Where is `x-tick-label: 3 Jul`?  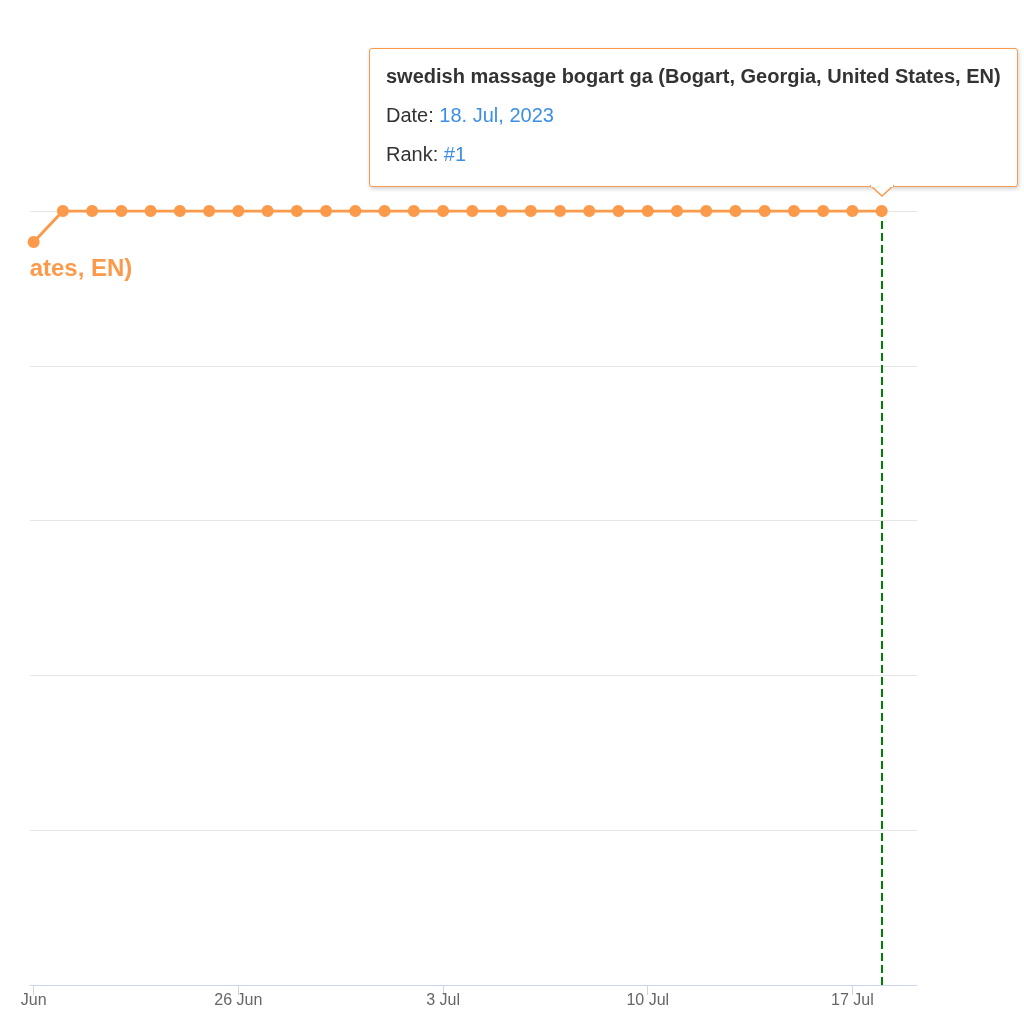 x-tick-label: 3 Jul is located at coordinates (443, 999).